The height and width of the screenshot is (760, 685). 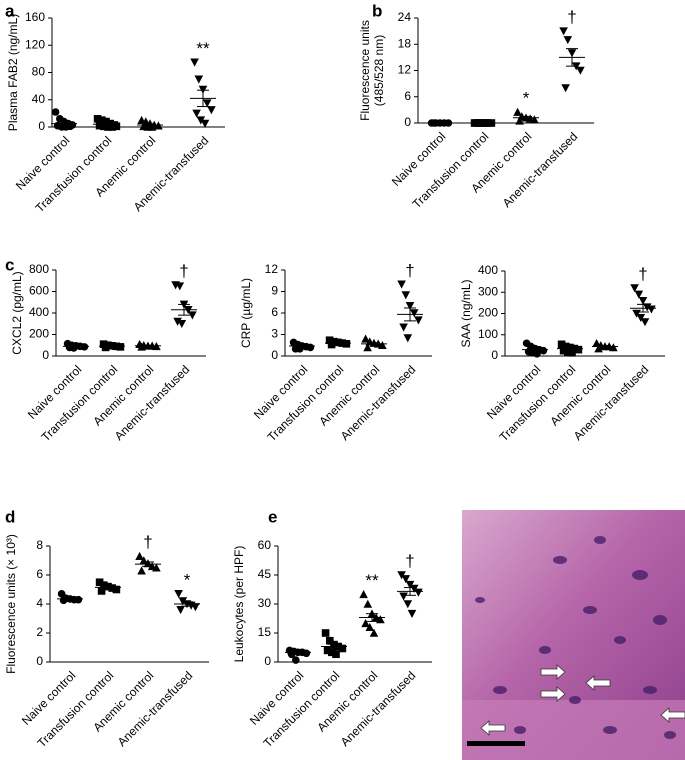 I want to click on y-tick-label: 80, so click(x=39, y=72).